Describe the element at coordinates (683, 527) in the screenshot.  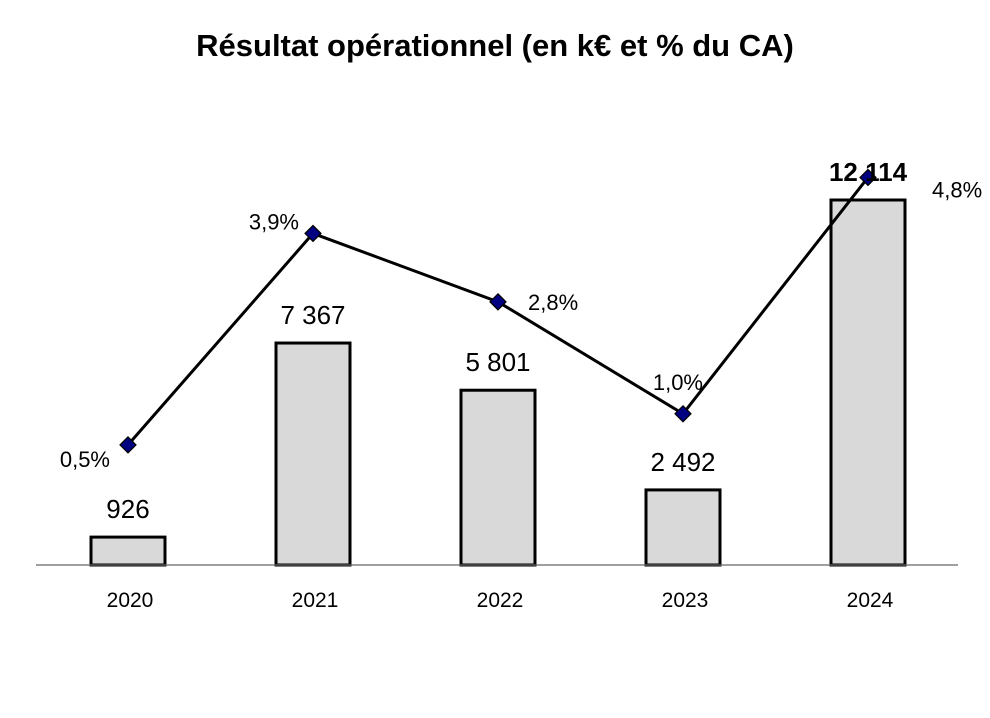
I see `bar-2023` at that location.